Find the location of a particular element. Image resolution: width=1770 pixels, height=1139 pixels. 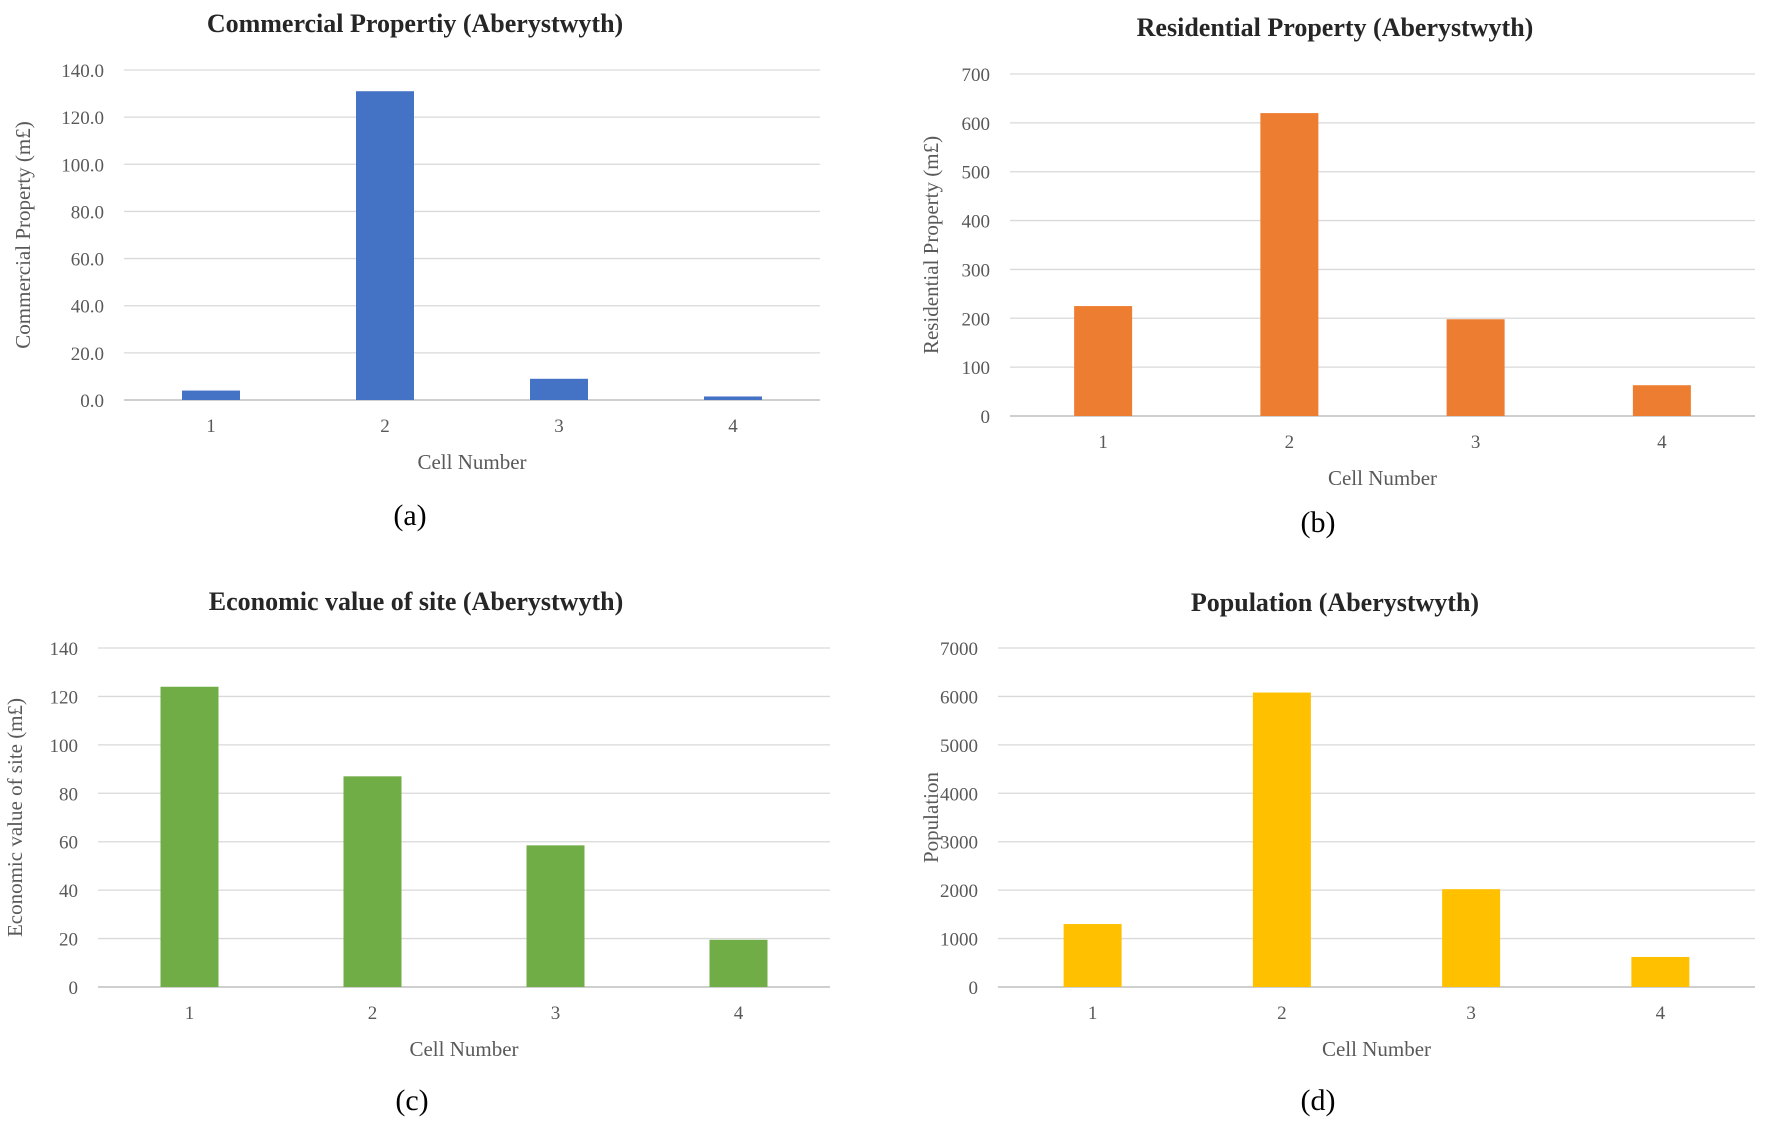

y-tick-label: 60.0 is located at coordinates (87, 260).